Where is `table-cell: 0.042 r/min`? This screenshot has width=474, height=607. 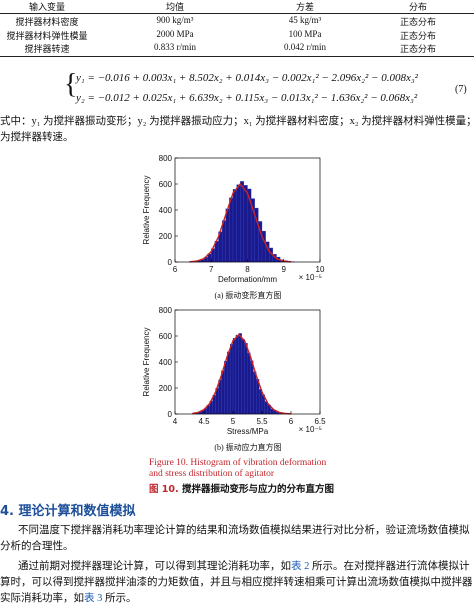
table-cell: 0.042 r/min is located at coordinates (305, 47).